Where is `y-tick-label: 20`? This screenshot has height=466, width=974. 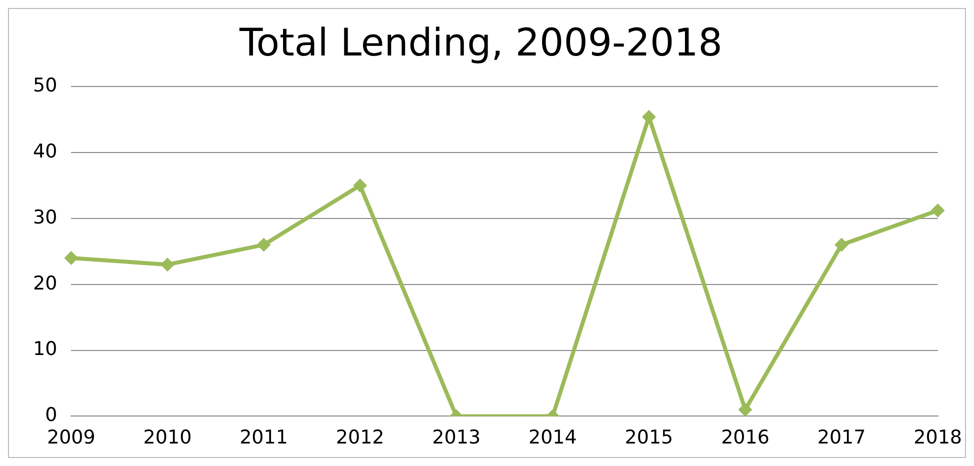 y-tick-label: 20 is located at coordinates (45, 283).